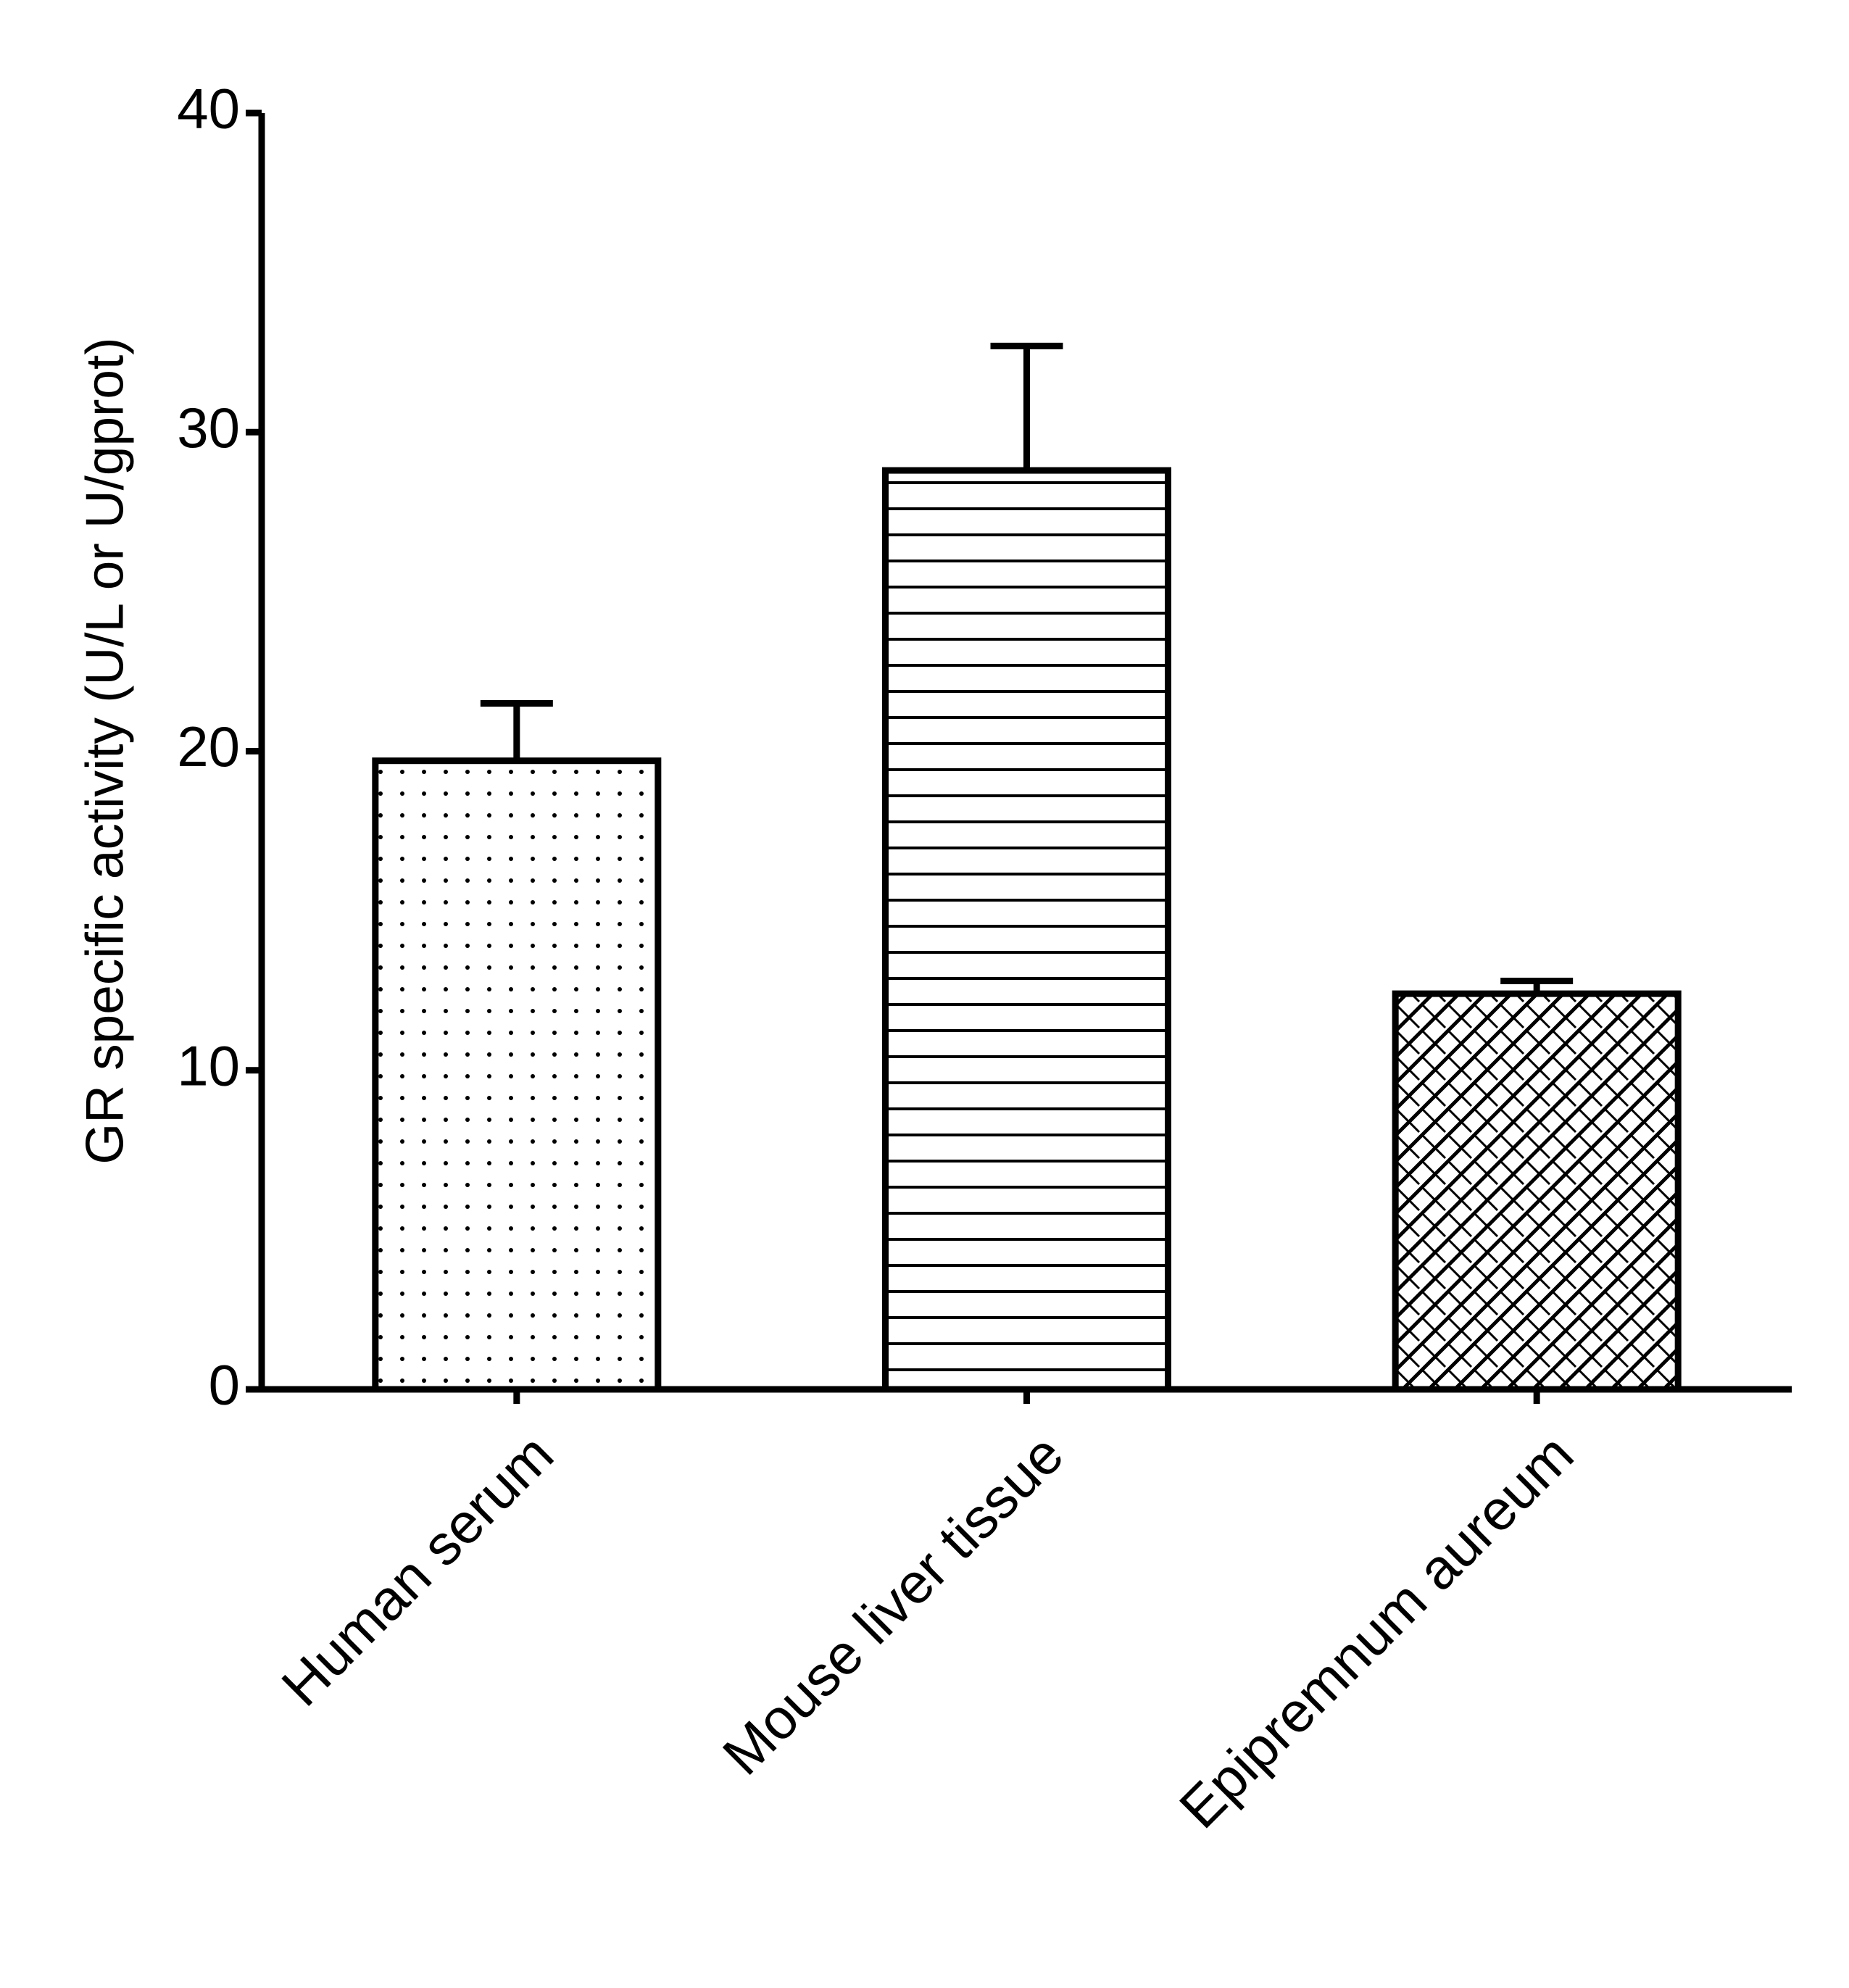 This screenshot has height=1988, width=1849. What do you see at coordinates (208, 746) in the screenshot?
I see `y-tick-label: 20` at bounding box center [208, 746].